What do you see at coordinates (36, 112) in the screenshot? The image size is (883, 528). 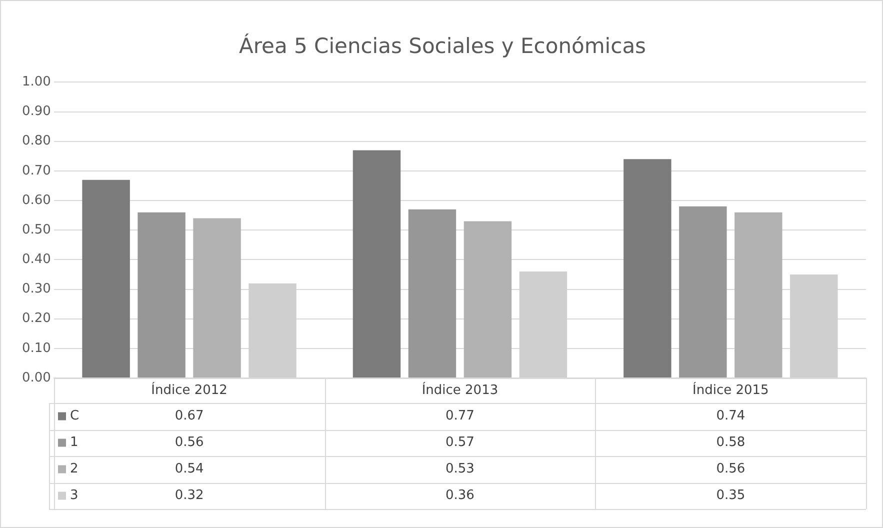 I see `y-tick-label: 0.90` at bounding box center [36, 112].